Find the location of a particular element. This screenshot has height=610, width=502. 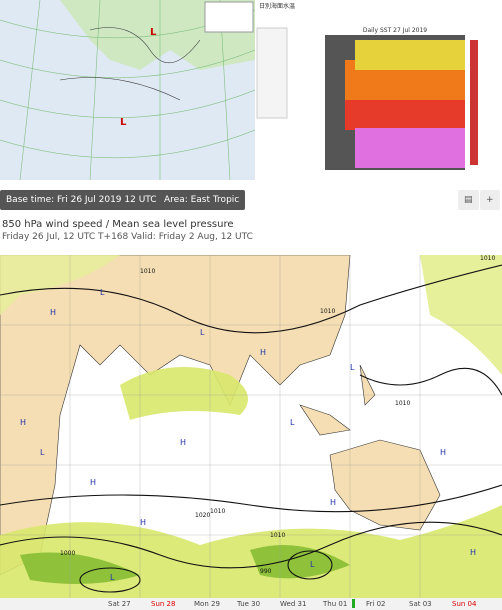

timeline-day: Mon 29 is located at coordinates (207, 604).